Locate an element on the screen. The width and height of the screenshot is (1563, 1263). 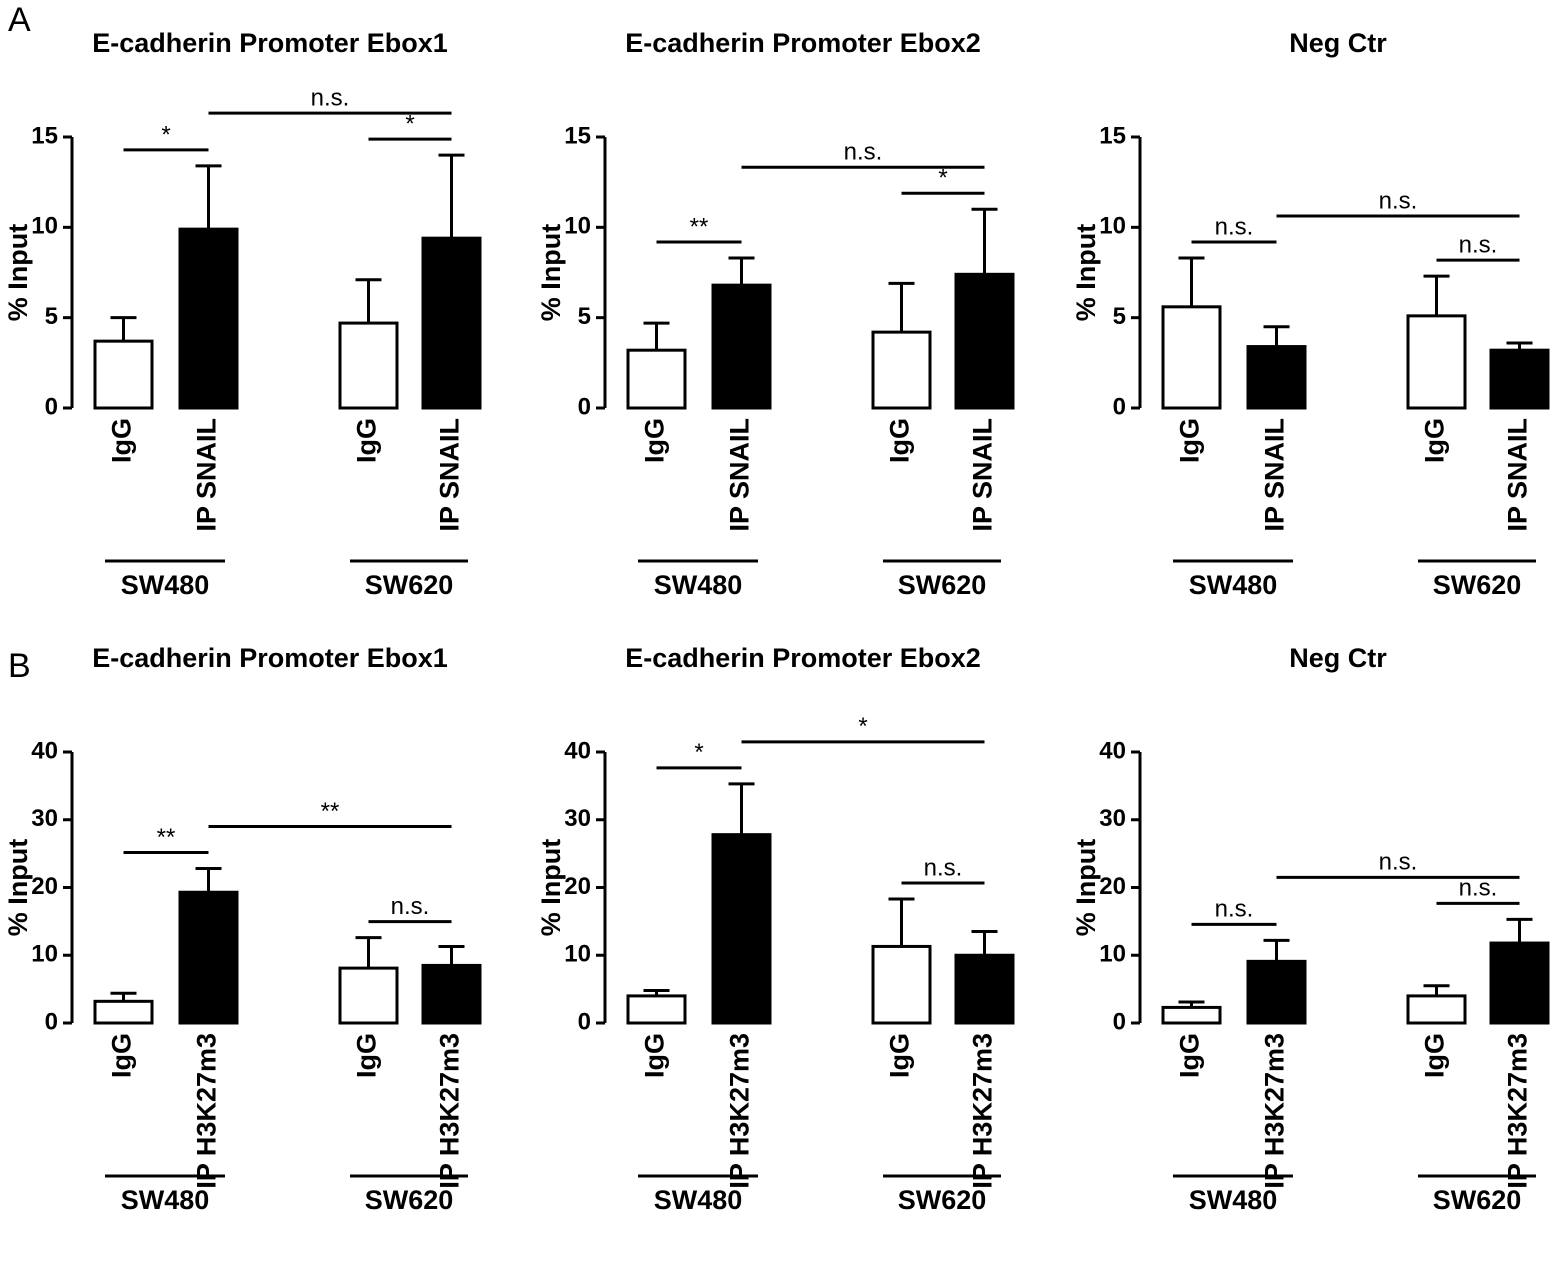
panel-label: A is located at coordinates (19, 20).